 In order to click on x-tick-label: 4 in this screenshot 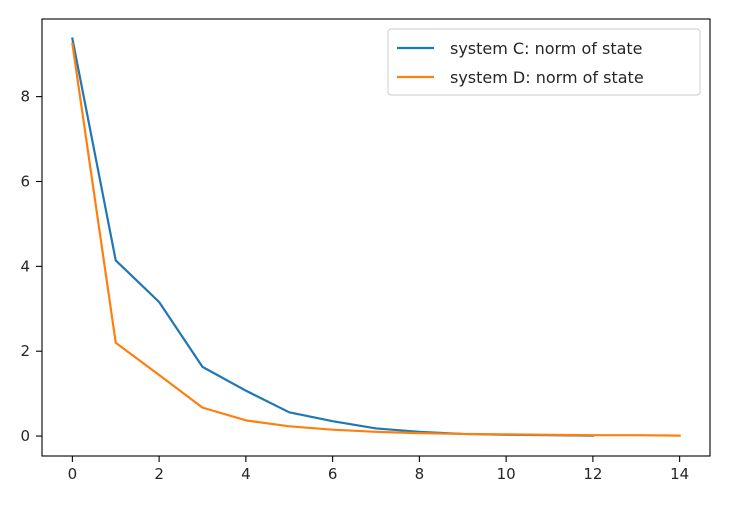, I will do `click(246, 474)`.